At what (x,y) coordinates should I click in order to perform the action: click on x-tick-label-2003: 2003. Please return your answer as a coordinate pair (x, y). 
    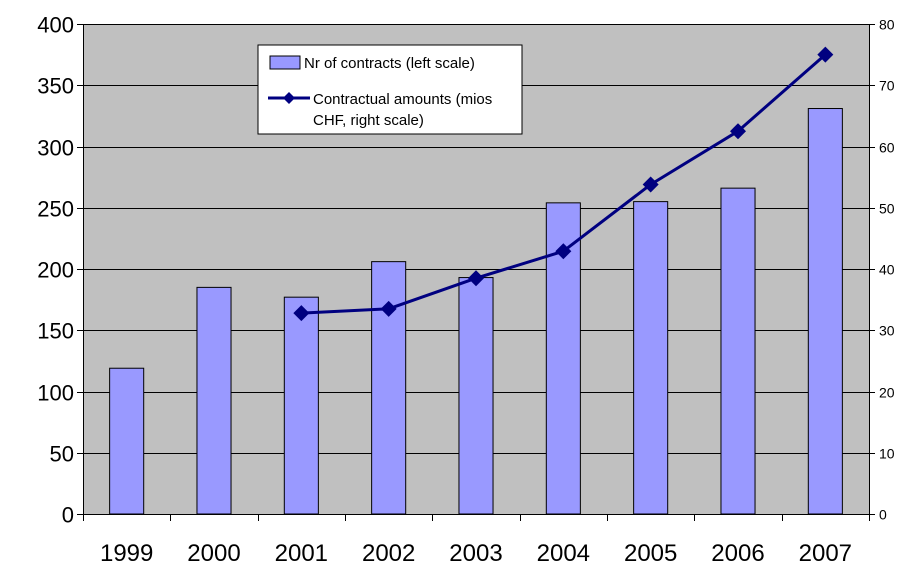
    Looking at the image, I should click on (475, 553).